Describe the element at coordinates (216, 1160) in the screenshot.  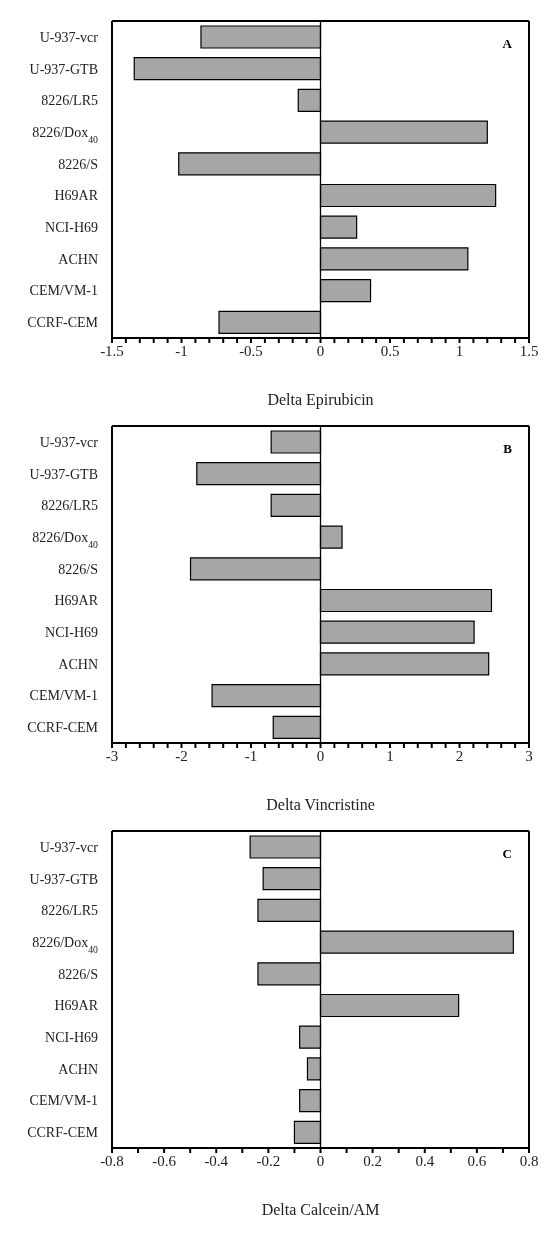
I see `x-tick-label: -0.4` at that location.